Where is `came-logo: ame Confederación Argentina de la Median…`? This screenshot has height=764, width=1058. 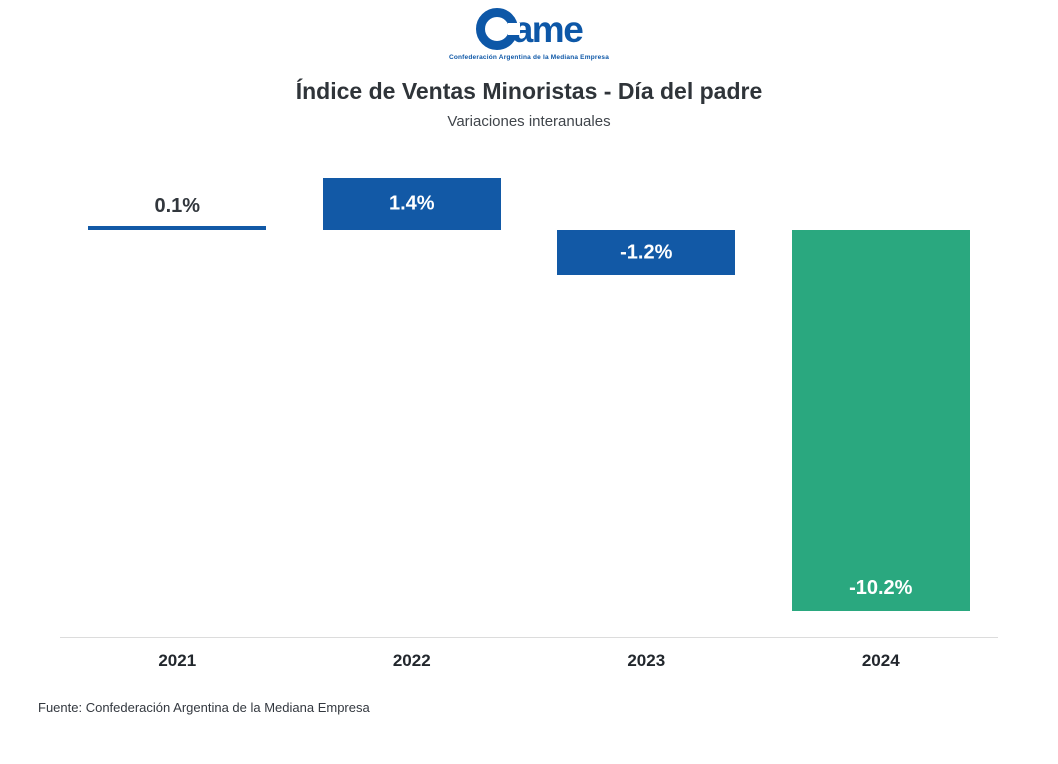
came-logo: ame Confederación Argentina de la Median… is located at coordinates (529, 33).